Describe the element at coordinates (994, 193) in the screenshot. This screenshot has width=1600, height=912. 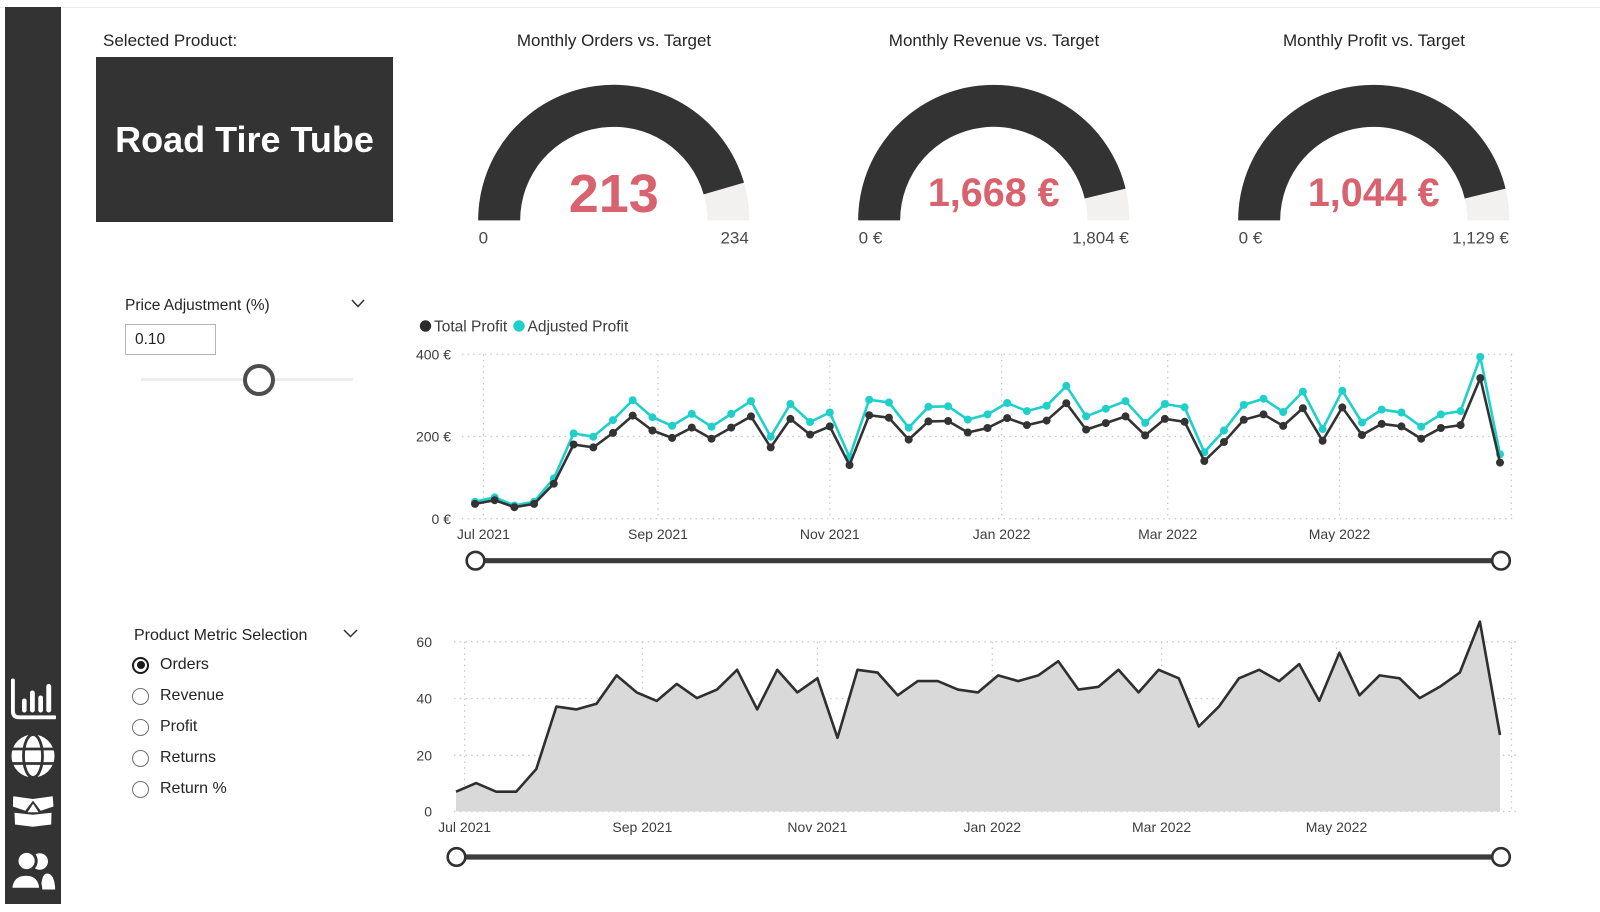
I see `svg-text: 1,668 €` at that location.